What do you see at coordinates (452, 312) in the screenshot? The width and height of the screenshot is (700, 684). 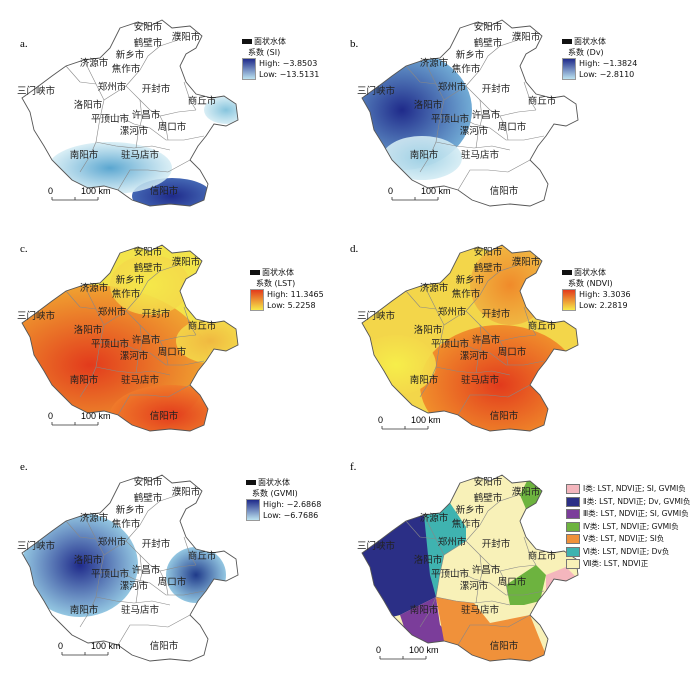 I see `city-label: 郑州市` at bounding box center [452, 312].